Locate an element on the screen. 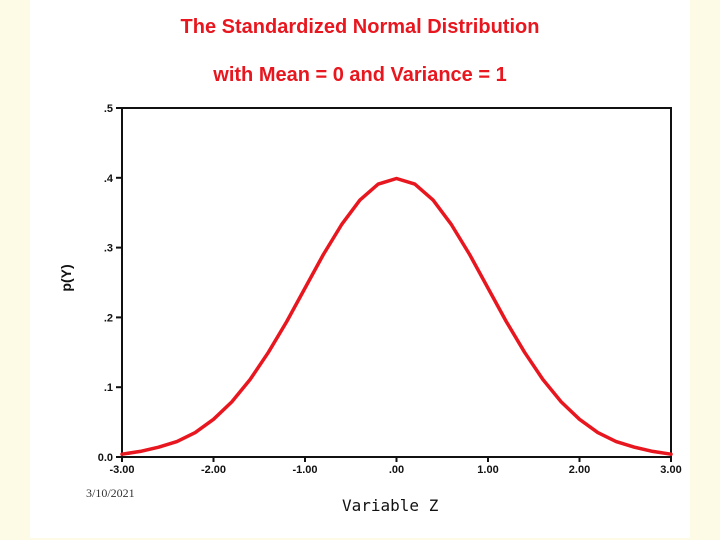  y-tick-label: .4 is located at coordinates (109, 179).